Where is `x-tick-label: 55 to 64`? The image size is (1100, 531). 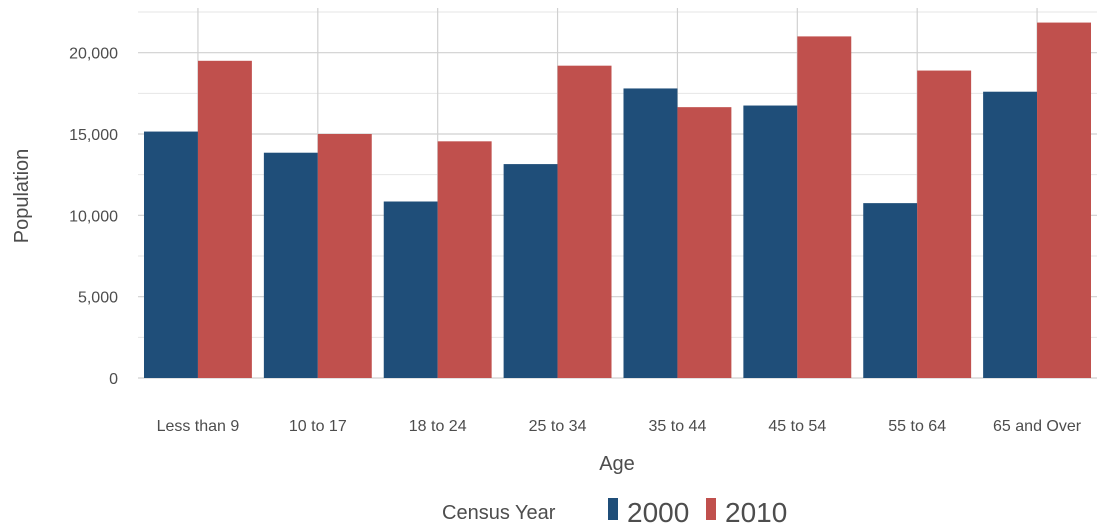
x-tick-label: 55 to 64 is located at coordinates (917, 426).